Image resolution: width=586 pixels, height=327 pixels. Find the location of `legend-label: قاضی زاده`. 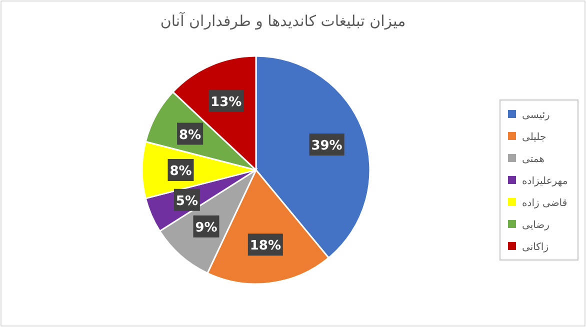

legend-label: قاضی زاده is located at coordinates (545, 203).